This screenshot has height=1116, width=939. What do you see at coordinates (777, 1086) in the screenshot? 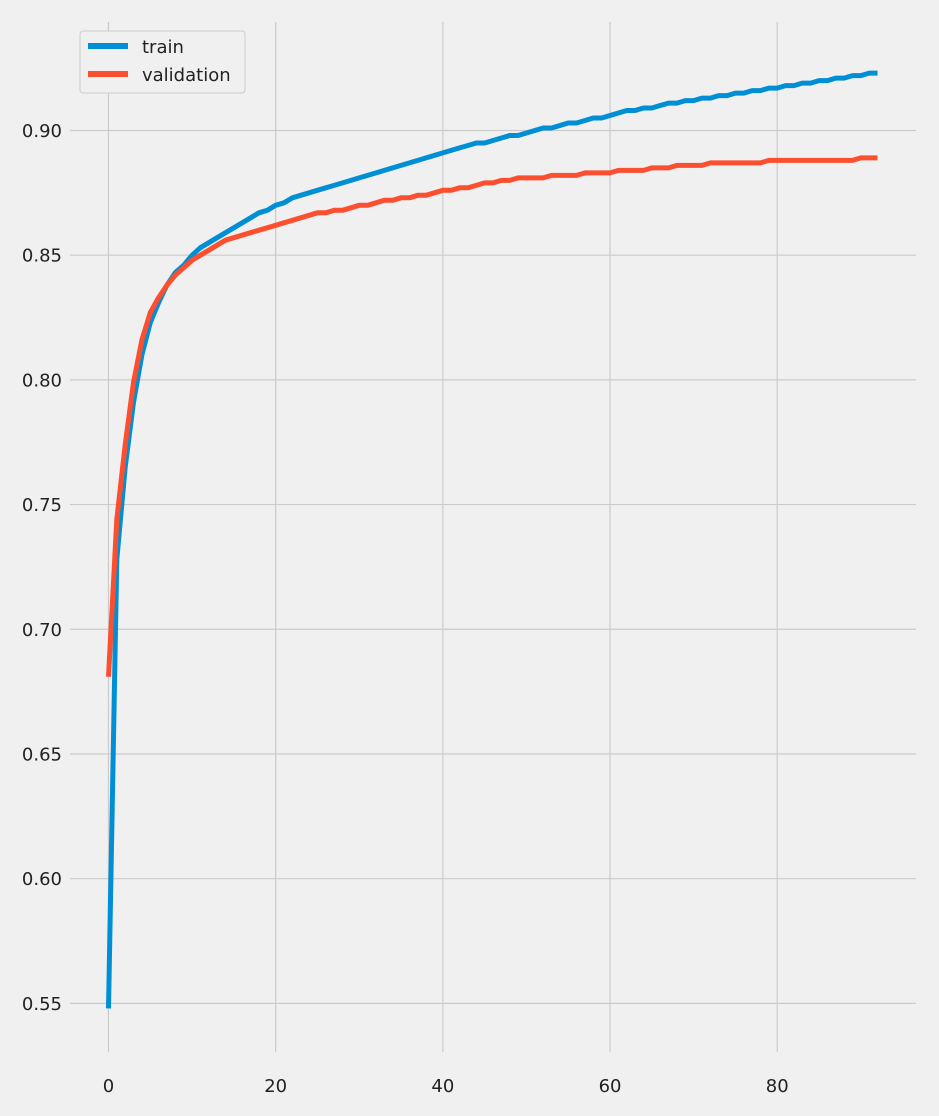
I see `x-tick-label: 80` at bounding box center [777, 1086].